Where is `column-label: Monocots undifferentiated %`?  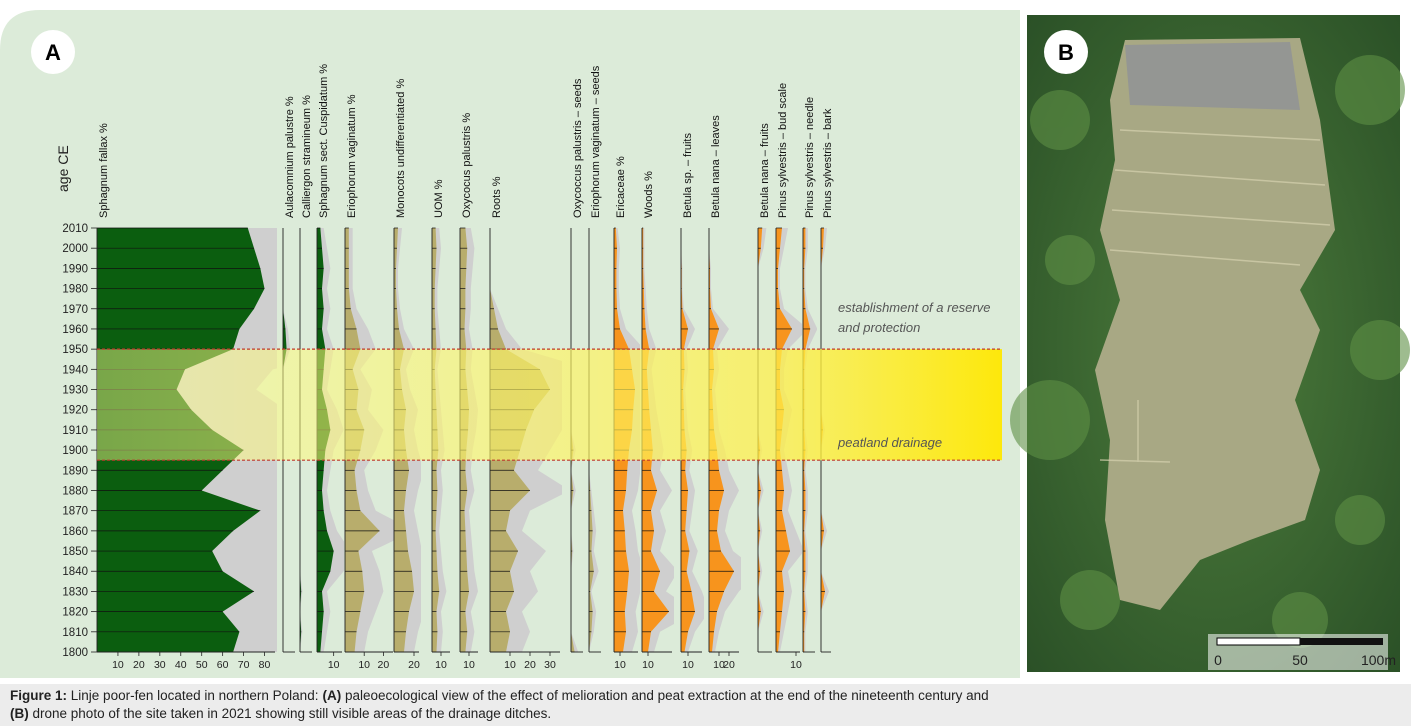 column-label: Monocots undifferentiated % is located at coordinates (401, 148).